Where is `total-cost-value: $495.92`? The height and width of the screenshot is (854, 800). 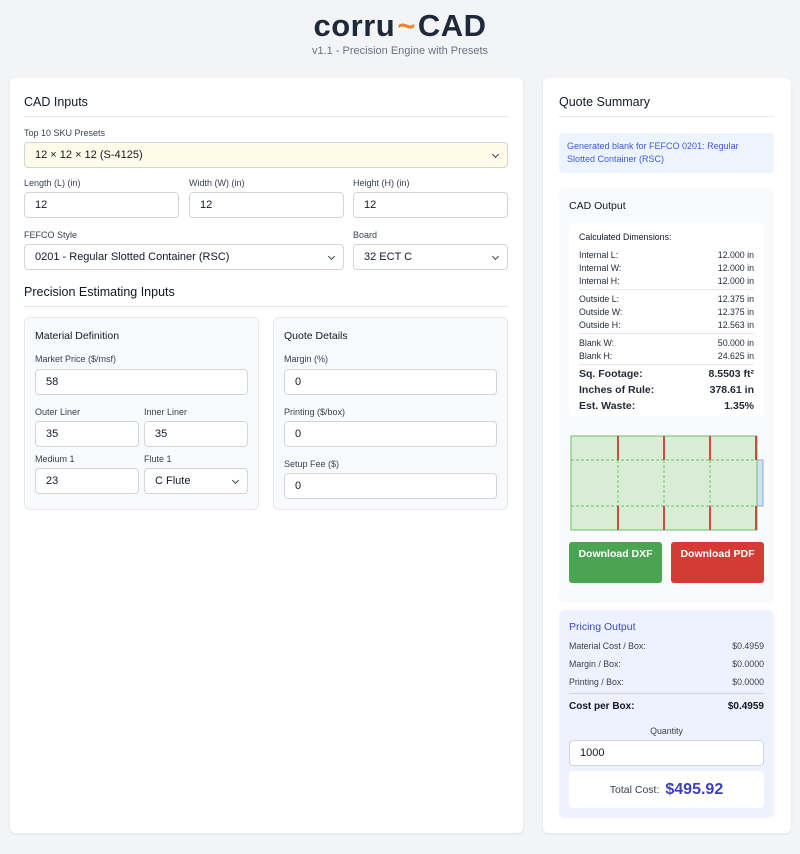
total-cost-value: $495.92 is located at coordinates (694, 789).